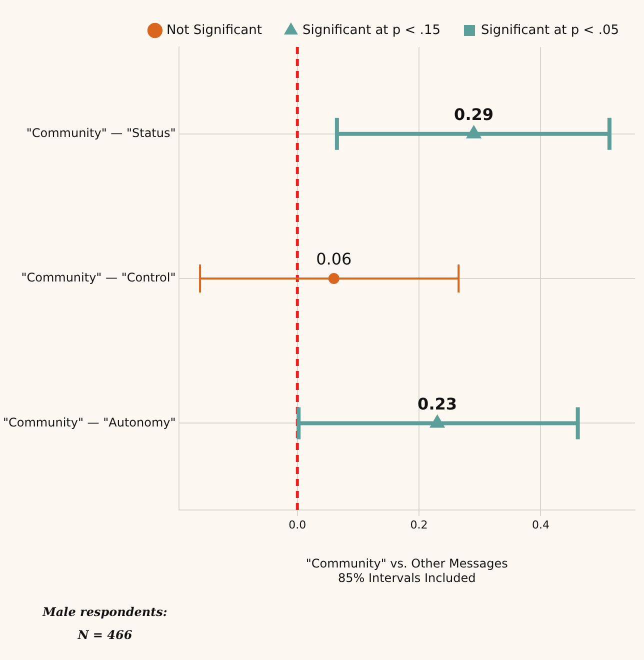 The height and width of the screenshot is (660, 644). Describe the element at coordinates (104, 612) in the screenshot. I see `text: Male respondents:` at that location.